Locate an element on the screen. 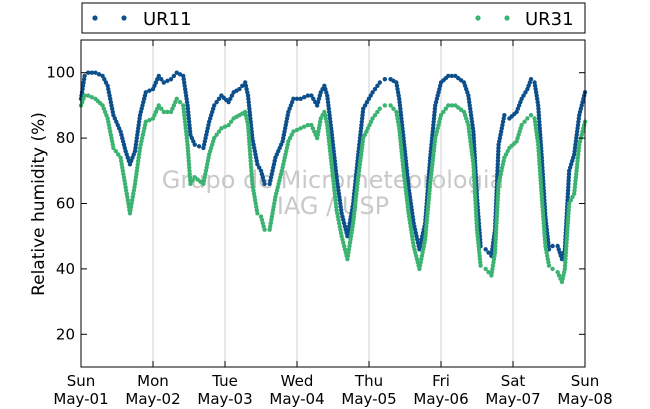  x-tick-label-day: Thu is located at coordinates (368, 381).